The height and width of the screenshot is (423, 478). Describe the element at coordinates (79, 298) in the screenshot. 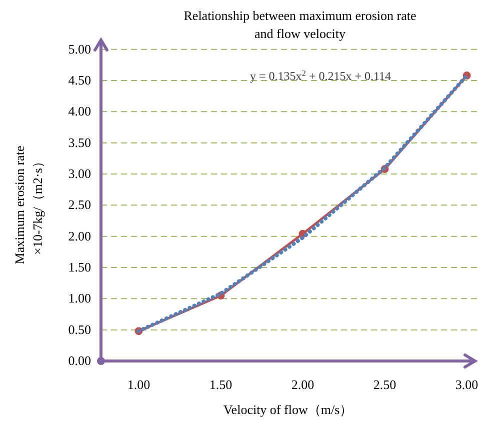

I see `y-tick-label: 1.00` at that location.